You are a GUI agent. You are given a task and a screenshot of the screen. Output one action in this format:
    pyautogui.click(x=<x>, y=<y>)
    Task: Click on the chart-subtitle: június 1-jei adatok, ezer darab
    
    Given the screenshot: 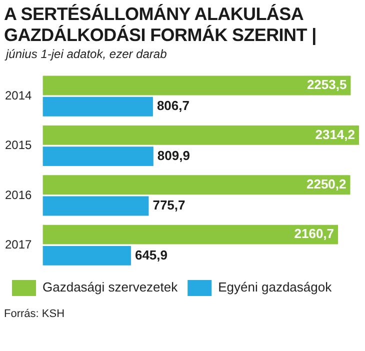 What is the action you would take?
    pyautogui.click(x=87, y=54)
    